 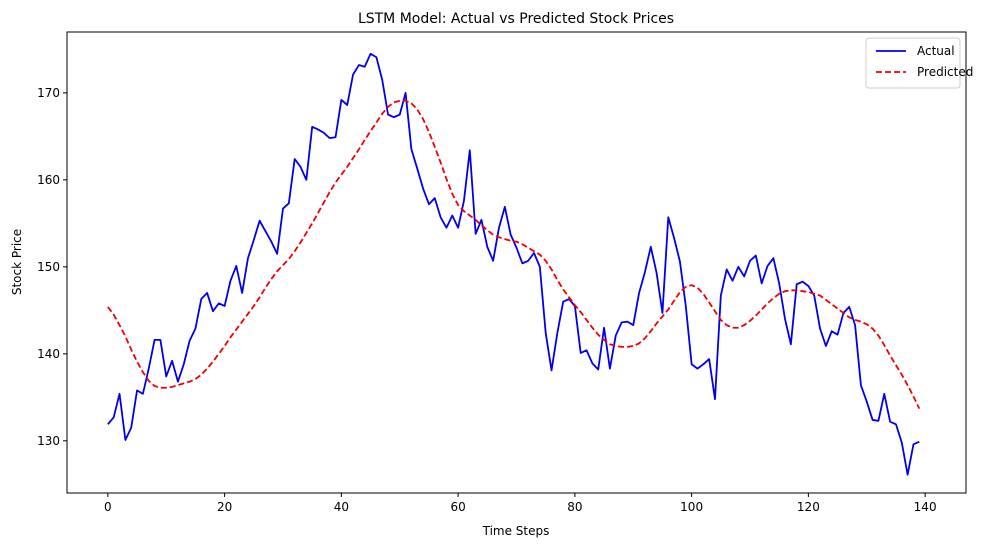 What do you see at coordinates (574, 507) in the screenshot?
I see `x-tick-label: 80` at bounding box center [574, 507].